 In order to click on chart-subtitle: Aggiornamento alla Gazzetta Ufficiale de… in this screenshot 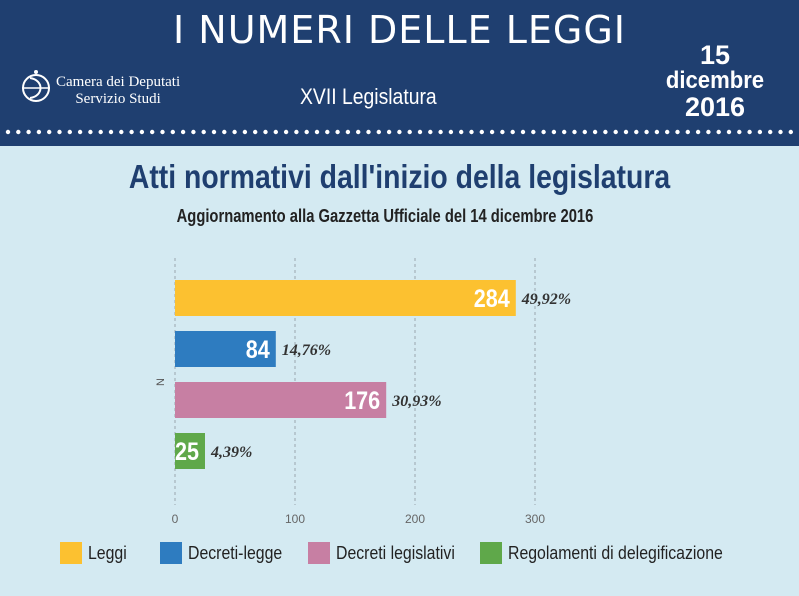, I will do `click(385, 216)`.